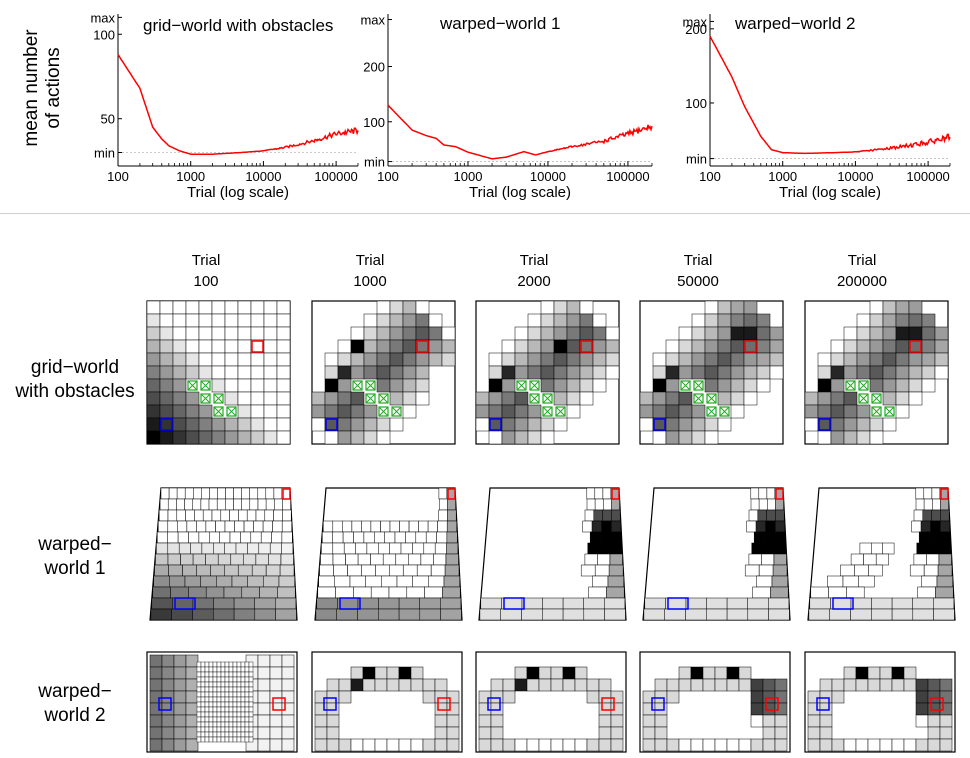  Describe the element at coordinates (75, 715) in the screenshot. I see `row-label-line2: world 2` at that location.